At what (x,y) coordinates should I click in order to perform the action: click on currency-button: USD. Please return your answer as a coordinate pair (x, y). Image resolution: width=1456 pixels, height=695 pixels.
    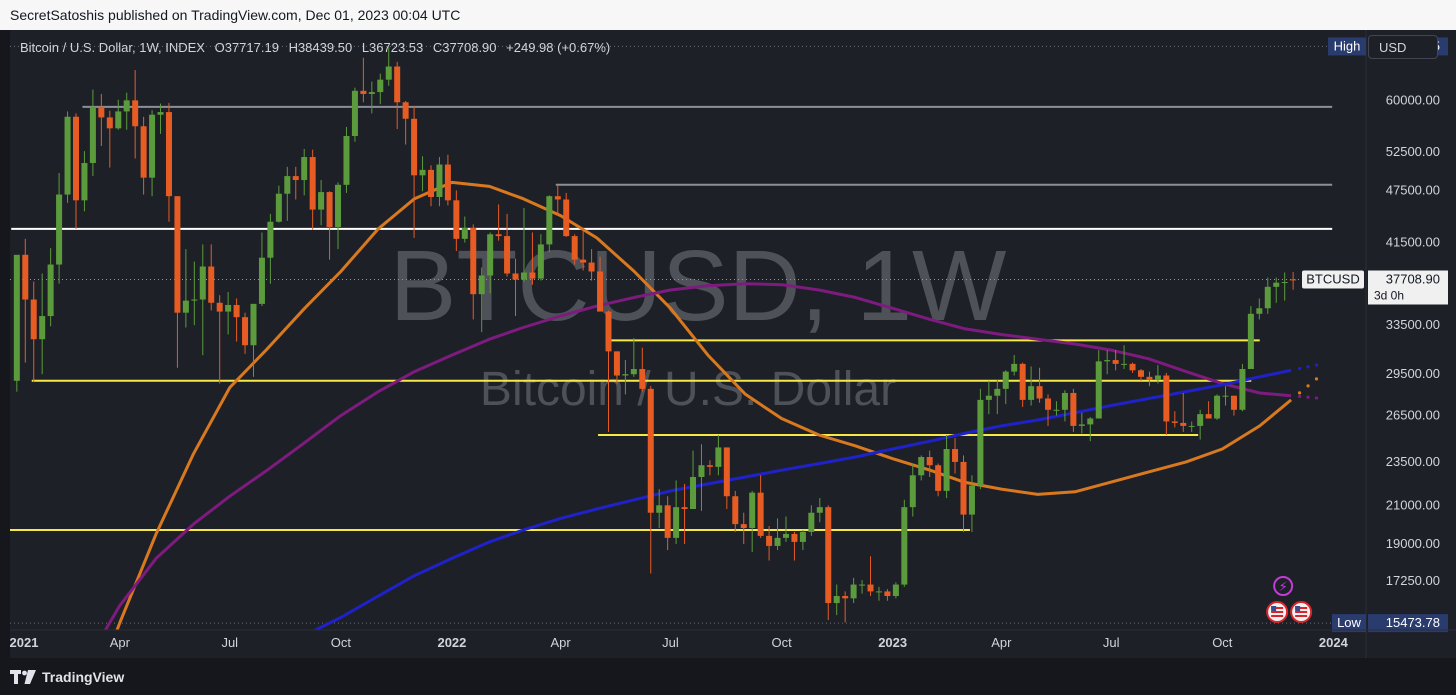
    Looking at the image, I should click on (1403, 47).